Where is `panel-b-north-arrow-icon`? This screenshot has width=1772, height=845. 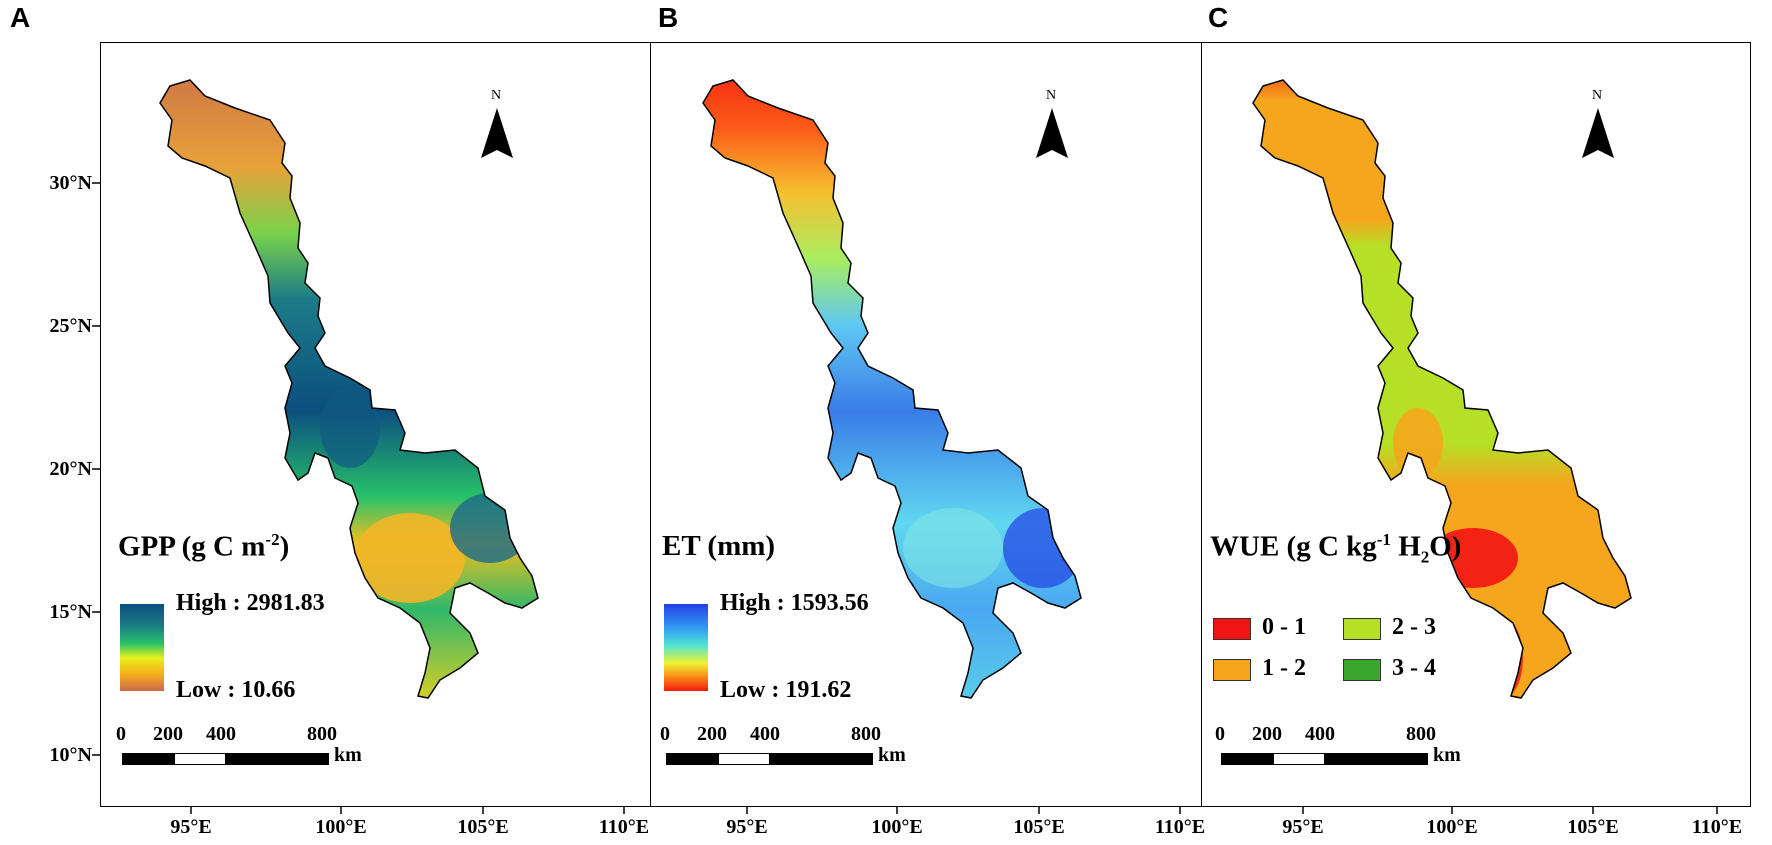
panel-b-north-arrow-icon is located at coordinates (1052, 133).